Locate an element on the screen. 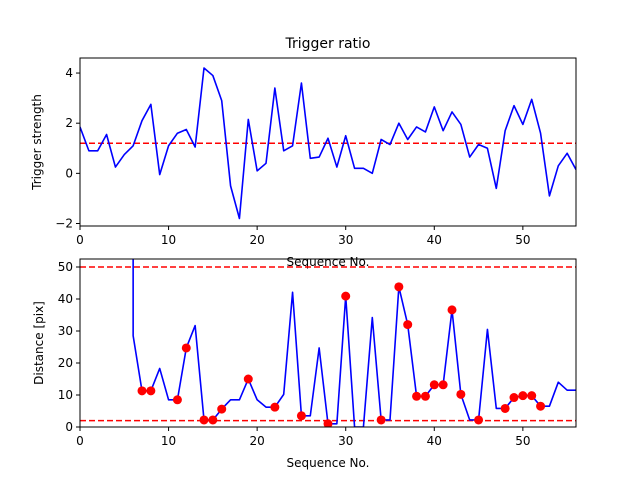  trigger-y-axis-label: Trigger strength is located at coordinates (37, 142).